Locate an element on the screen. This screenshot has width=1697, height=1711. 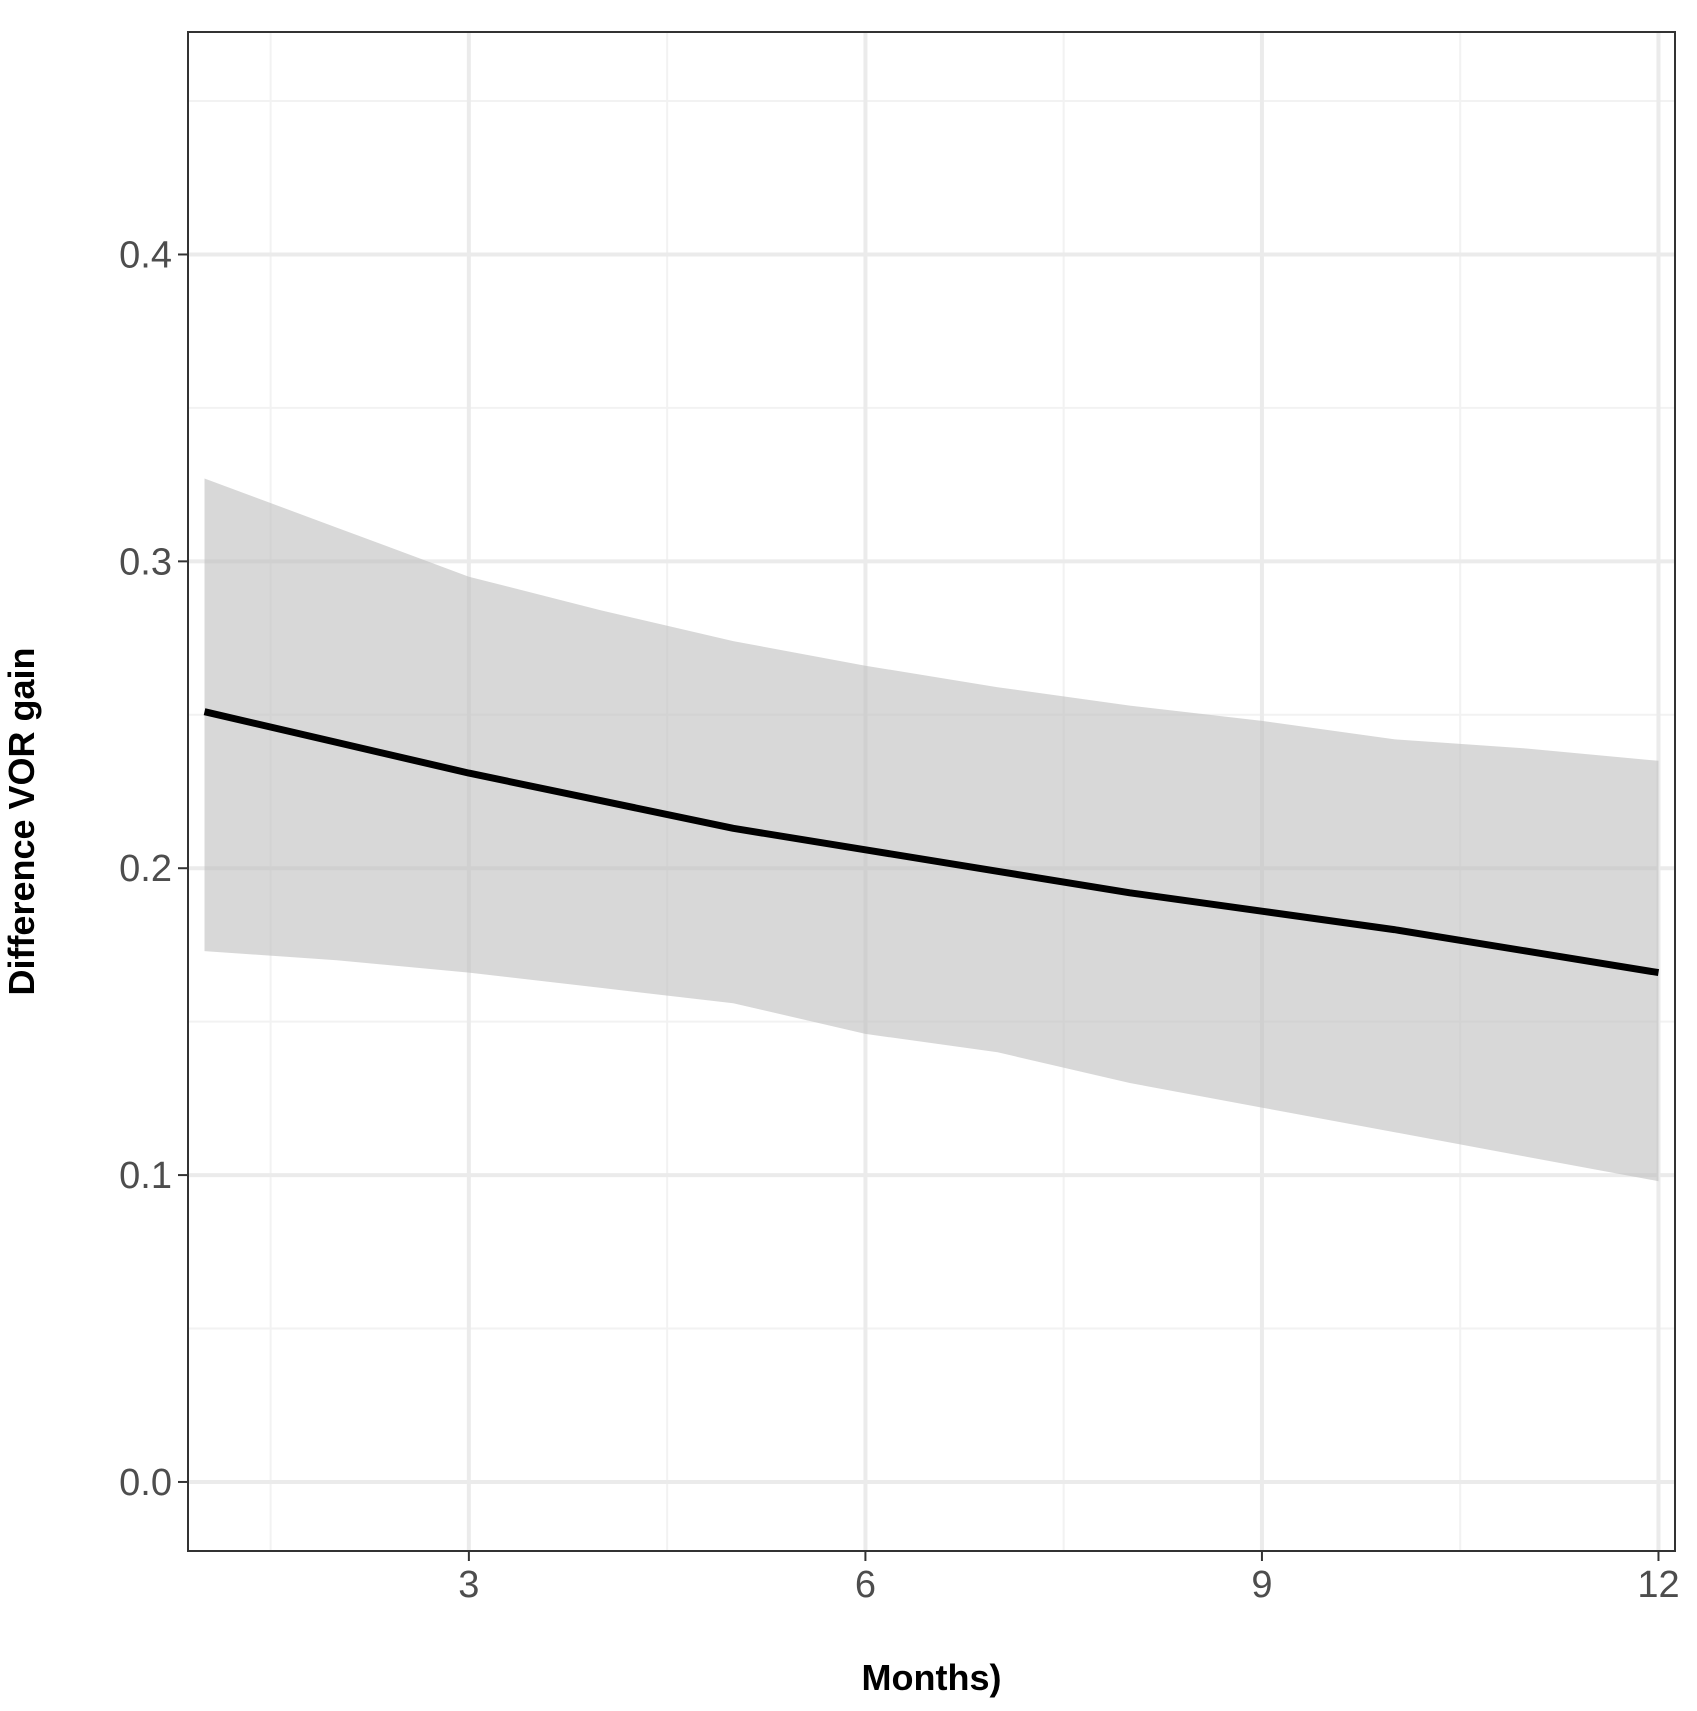
y-tick-label: 0.4 is located at coordinates (145, 255).